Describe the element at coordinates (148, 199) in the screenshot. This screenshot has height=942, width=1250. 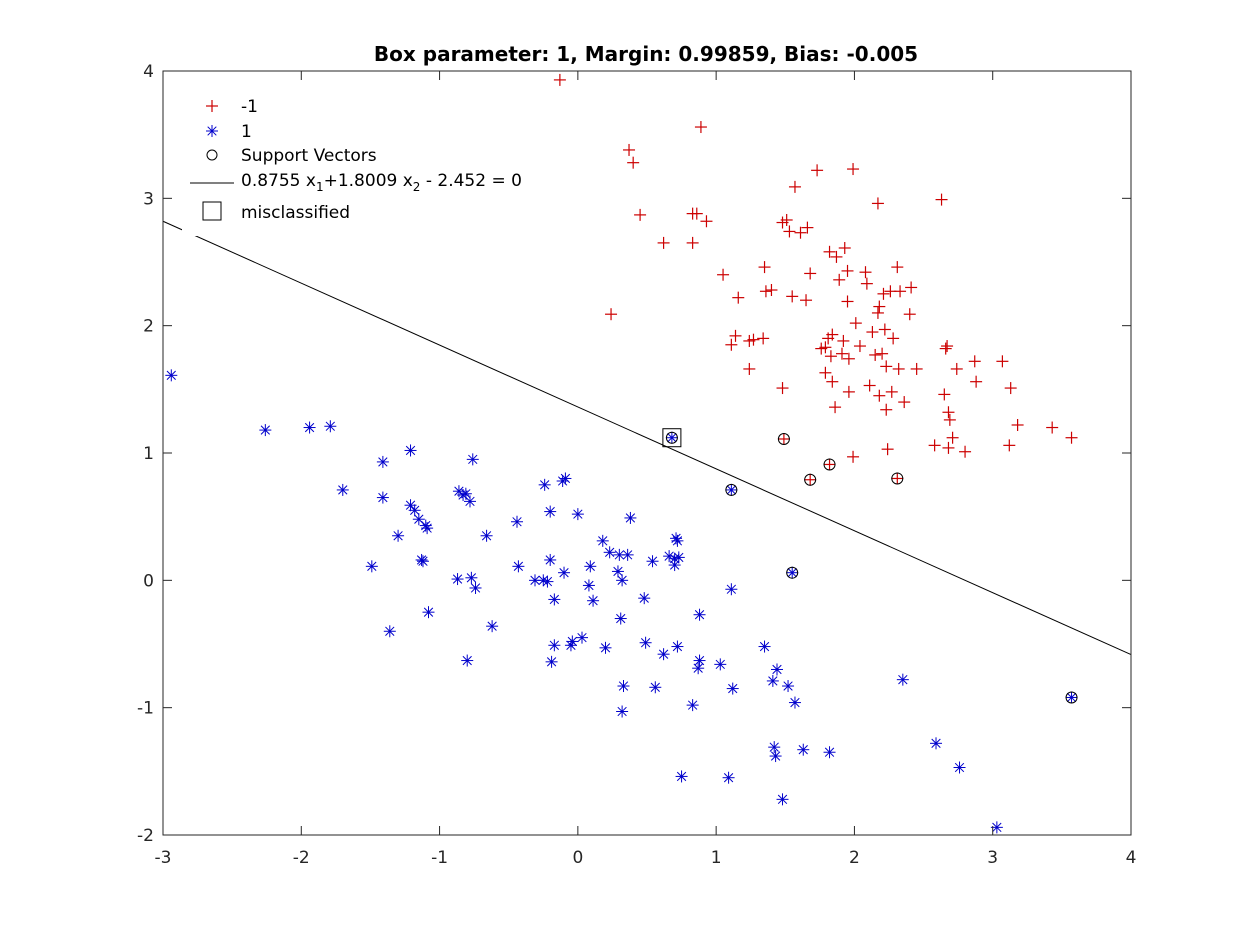
I see `y-tick-label: 3` at that location.